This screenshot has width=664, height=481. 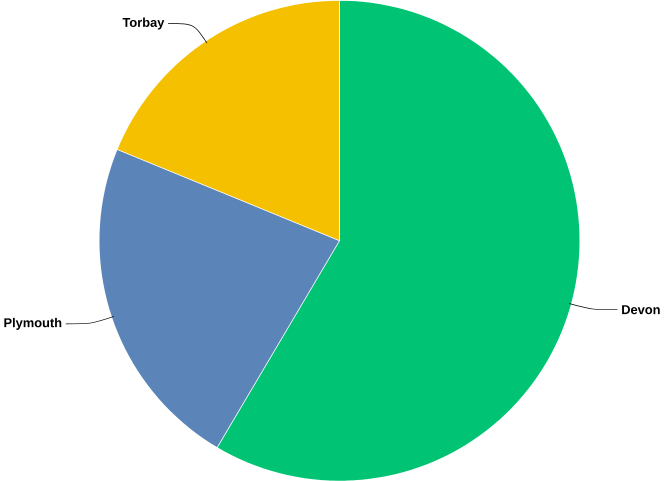 What do you see at coordinates (33, 324) in the screenshot?
I see `slice-label: Plymouth` at bounding box center [33, 324].